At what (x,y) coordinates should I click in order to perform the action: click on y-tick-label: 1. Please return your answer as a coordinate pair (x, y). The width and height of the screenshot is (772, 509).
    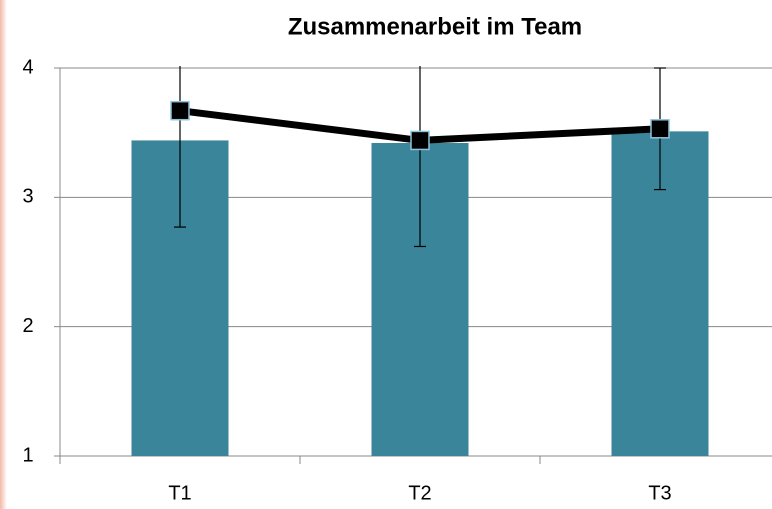
    Looking at the image, I should click on (27, 455).